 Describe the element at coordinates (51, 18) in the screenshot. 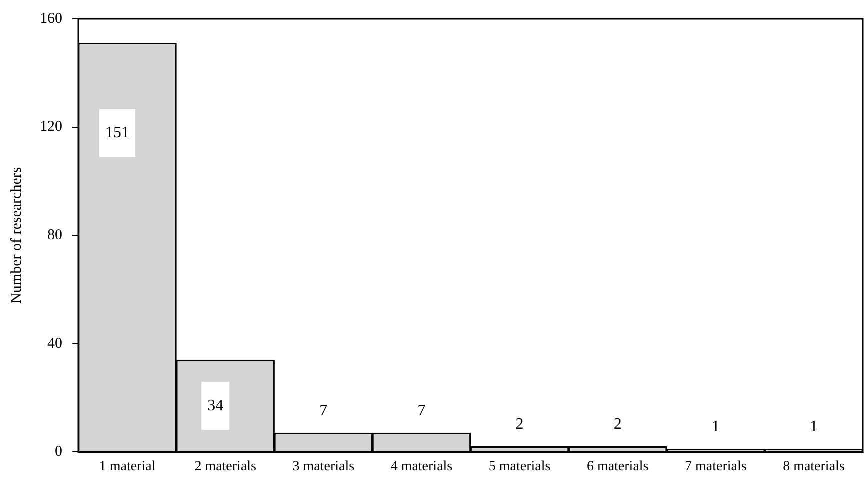

I see `y-tick-label: 160` at that location.